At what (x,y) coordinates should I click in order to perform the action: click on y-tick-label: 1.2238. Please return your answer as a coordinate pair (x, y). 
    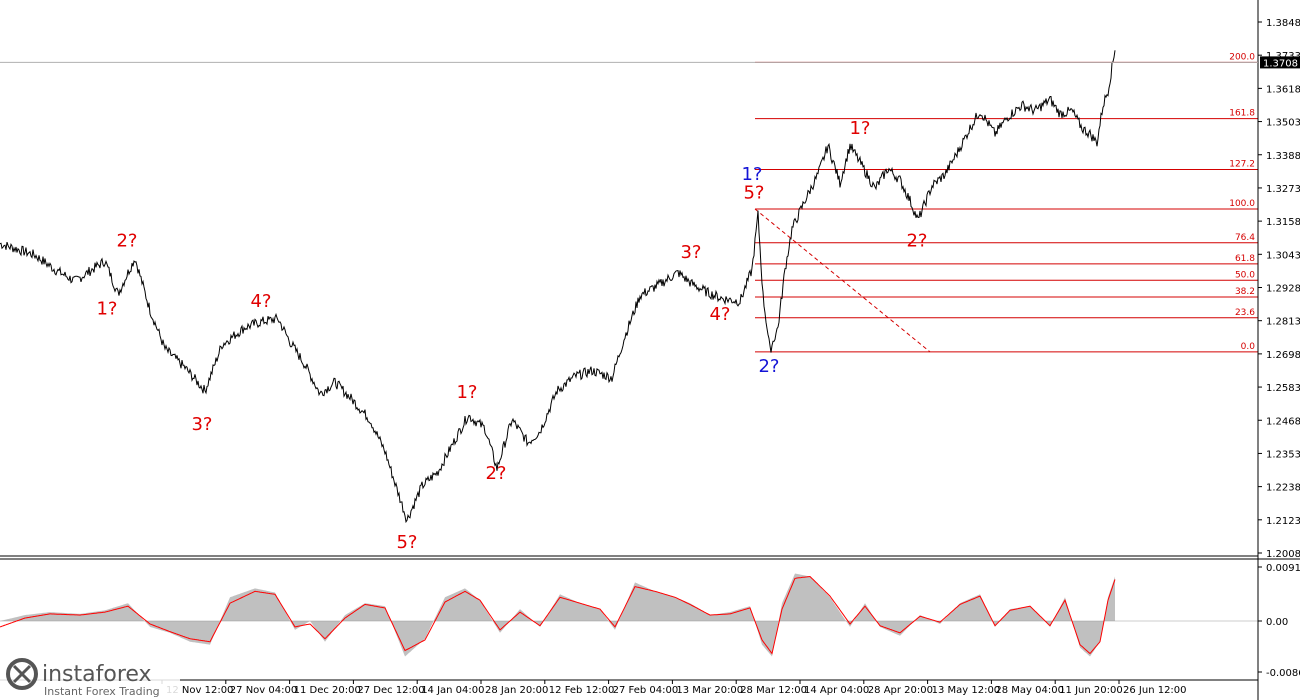
    Looking at the image, I should click on (1283, 488).